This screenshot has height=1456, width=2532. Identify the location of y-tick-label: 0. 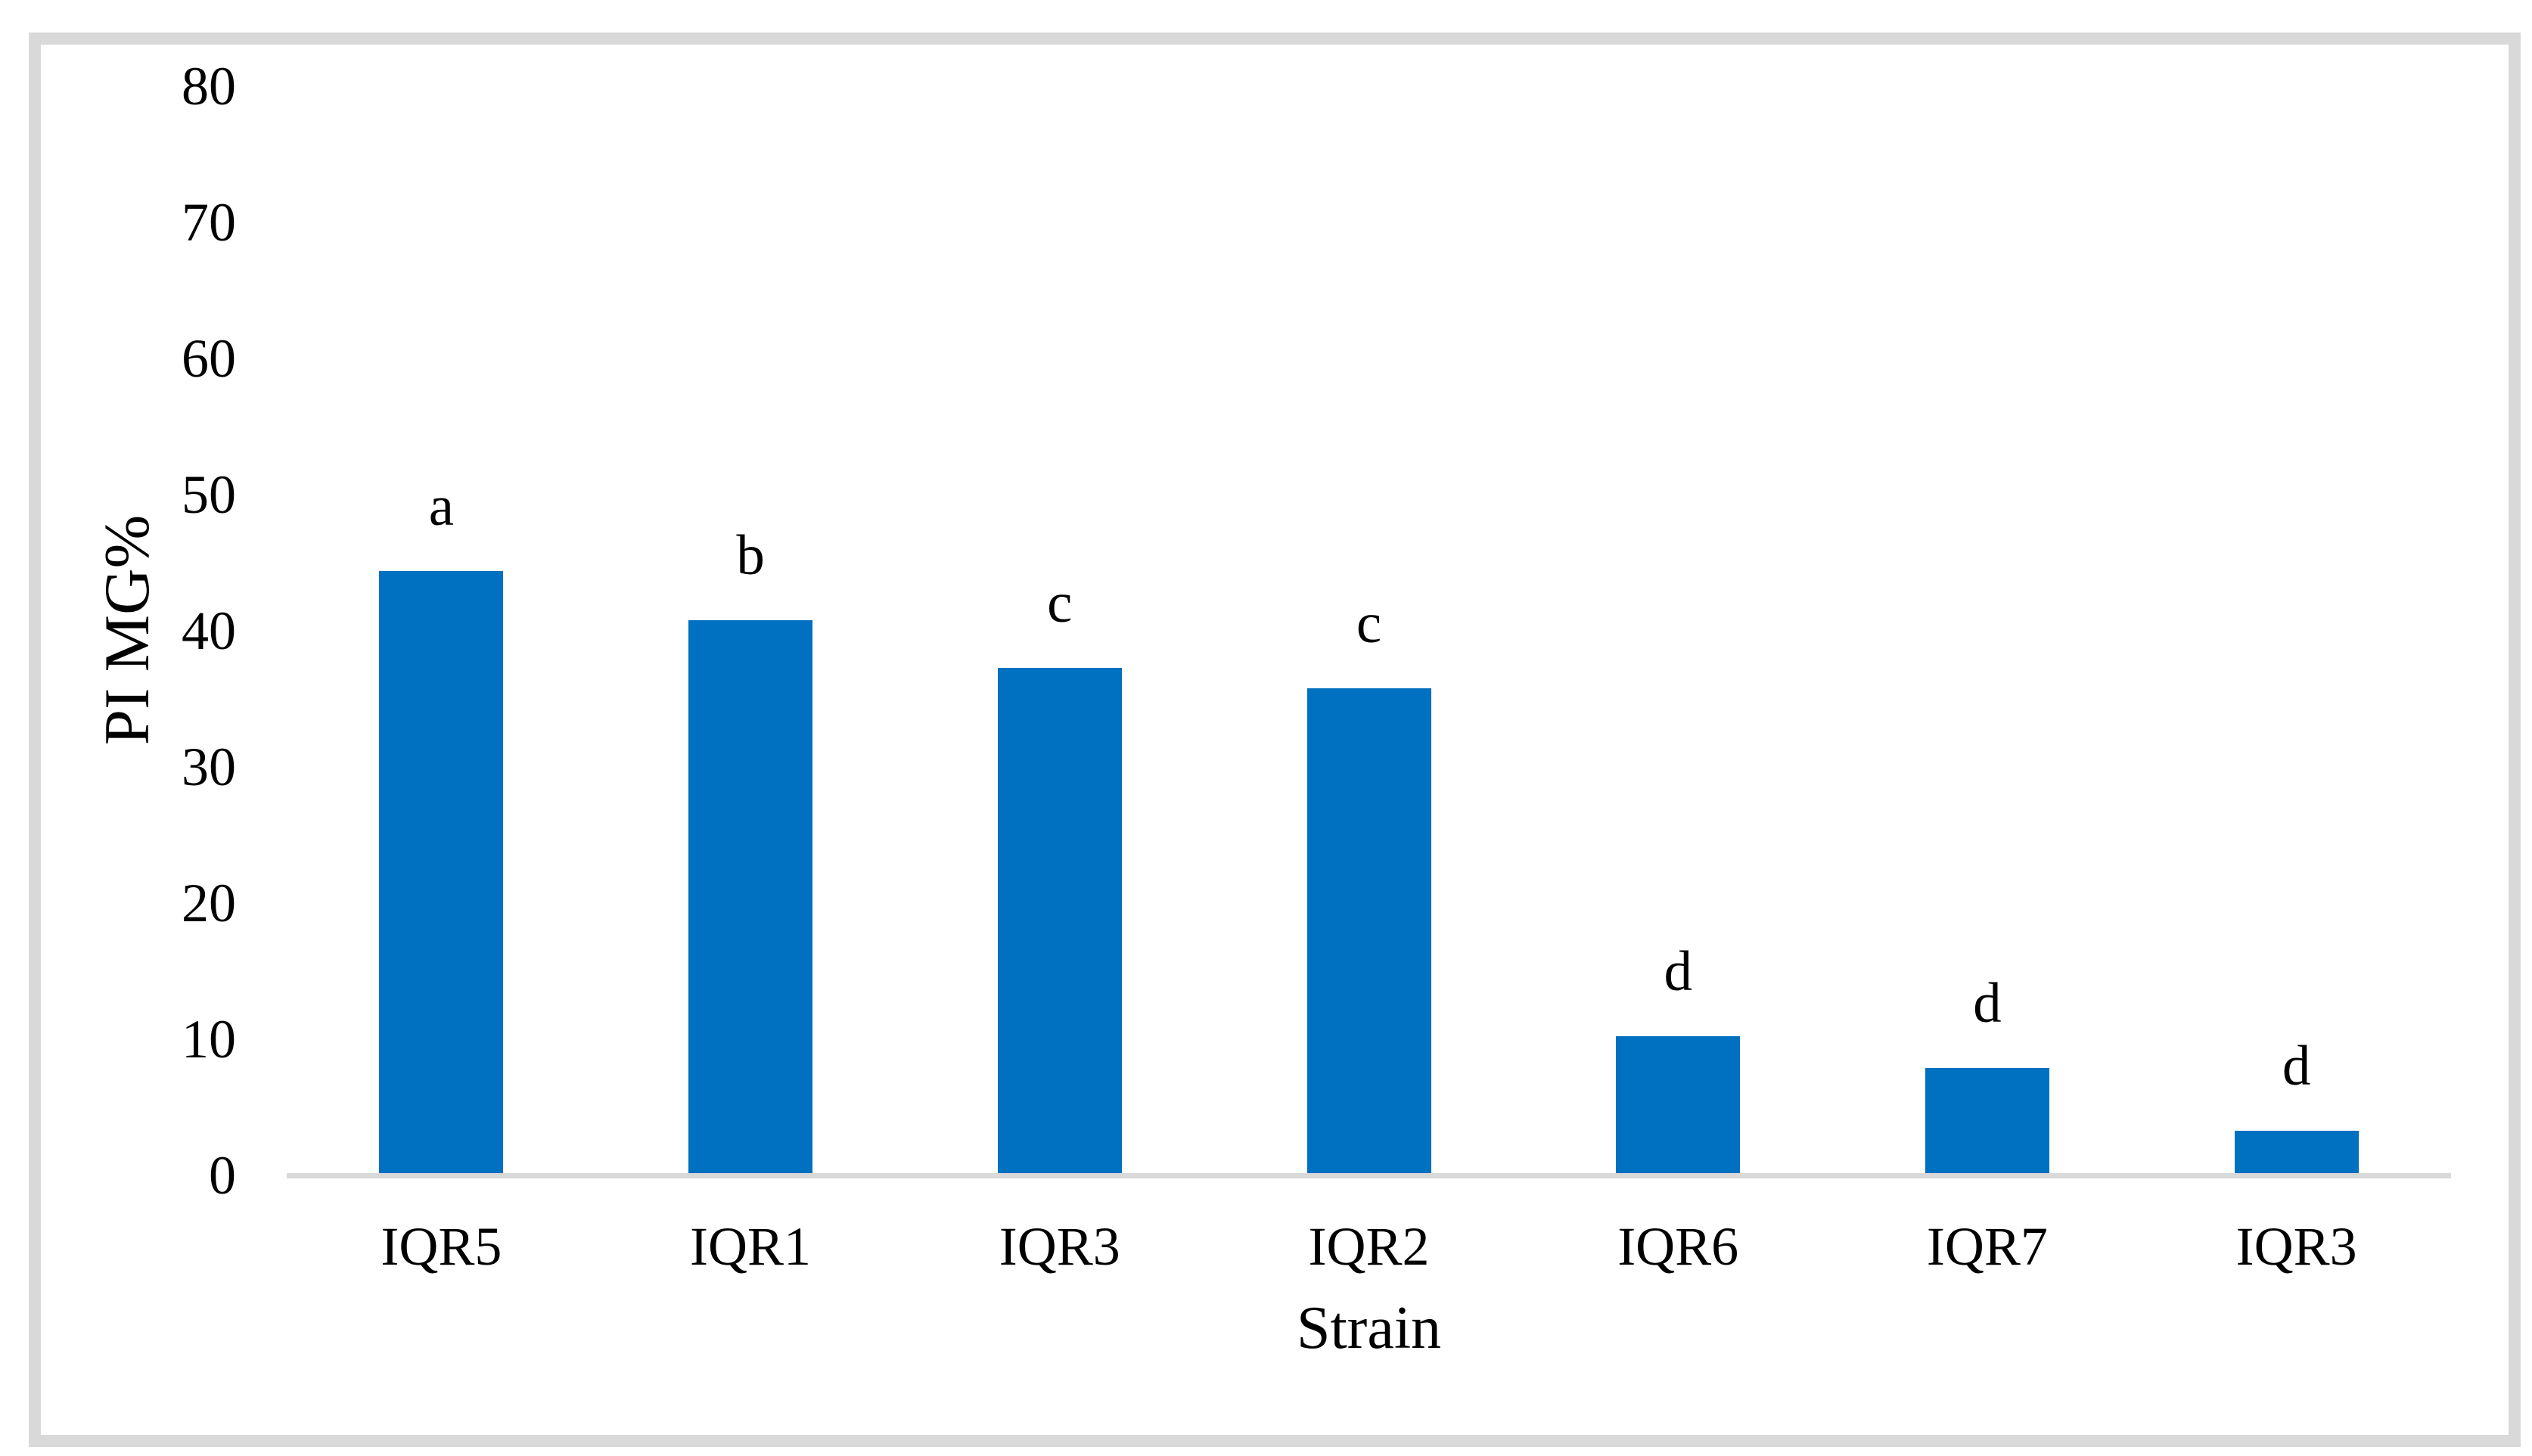
(222, 1175).